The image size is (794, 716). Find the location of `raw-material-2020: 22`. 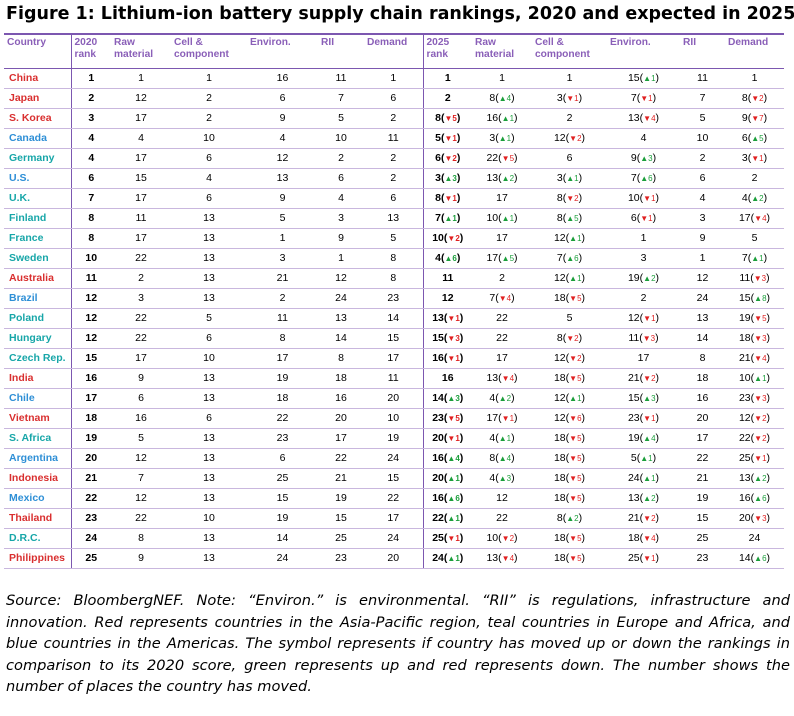

raw-material-2020: 22 is located at coordinates (141, 338).